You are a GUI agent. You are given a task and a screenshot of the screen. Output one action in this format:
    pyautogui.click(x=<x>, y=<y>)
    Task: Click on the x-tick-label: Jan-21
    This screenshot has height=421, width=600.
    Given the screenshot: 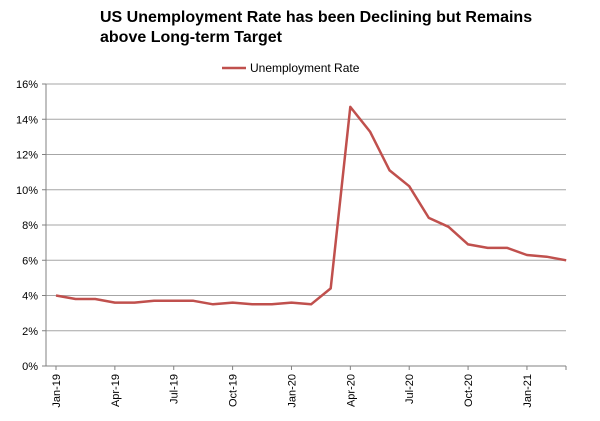 What is the action you would take?
    pyautogui.click(x=528, y=391)
    